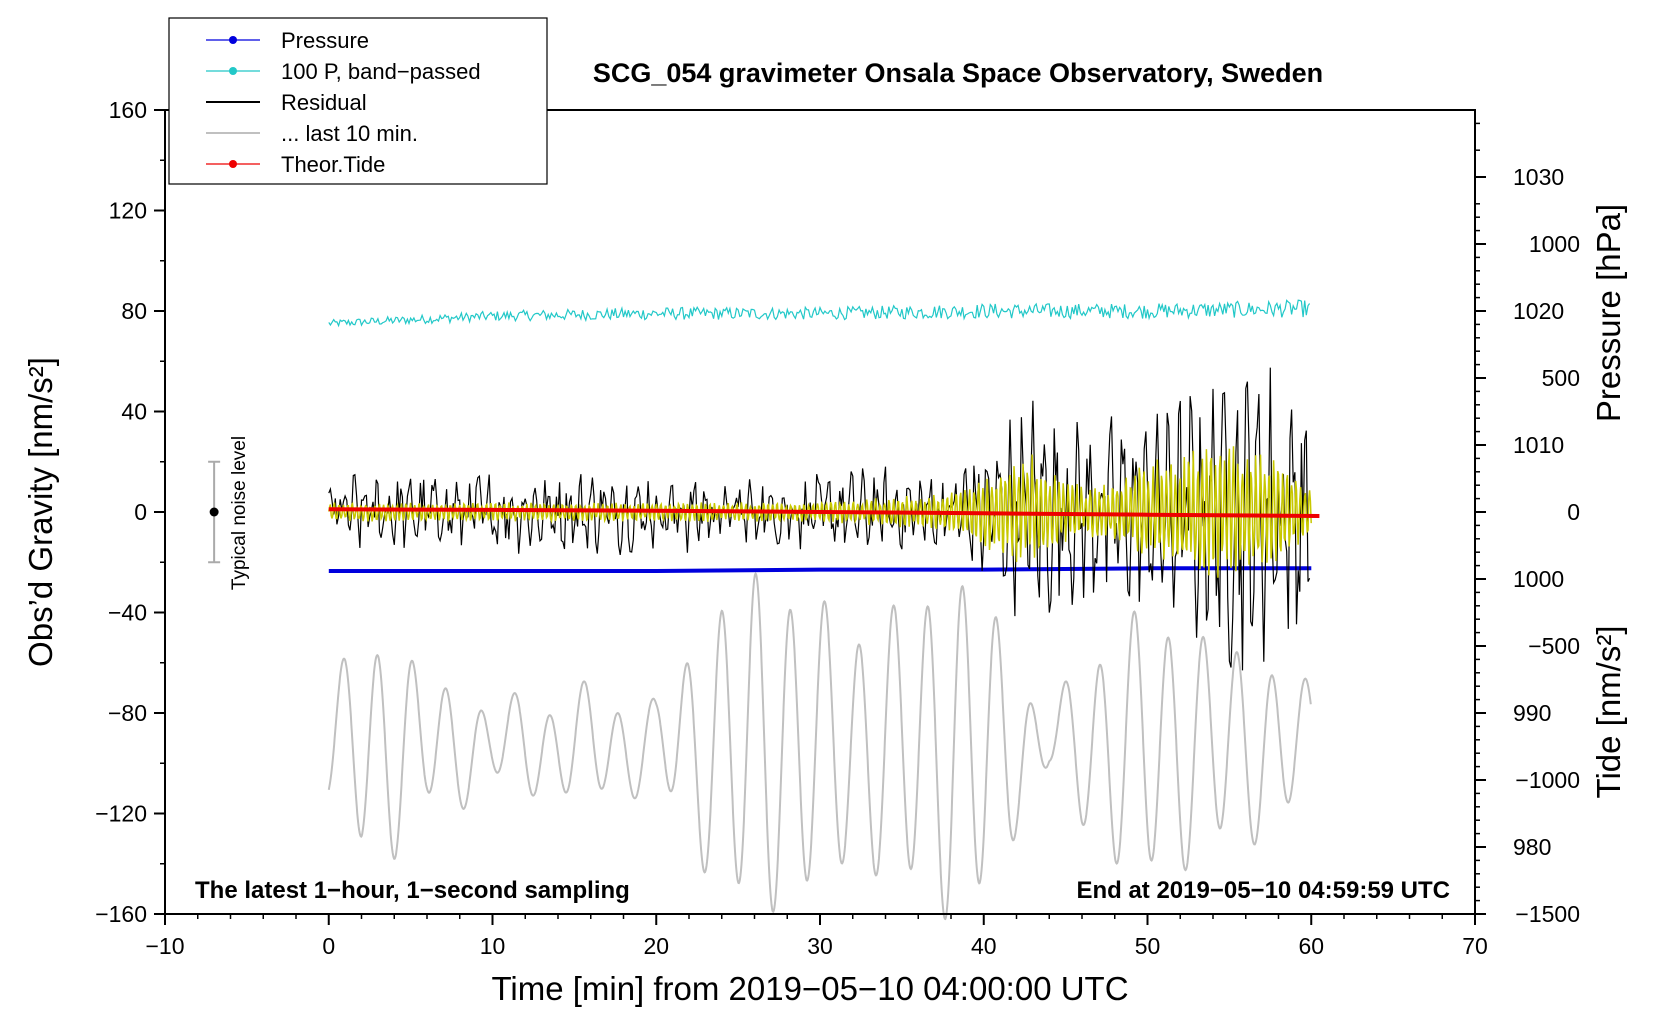 The width and height of the screenshot is (1660, 1020). Describe the element at coordinates (1538, 177) in the screenshot. I see `pressure-tick-label: 1030` at that location.